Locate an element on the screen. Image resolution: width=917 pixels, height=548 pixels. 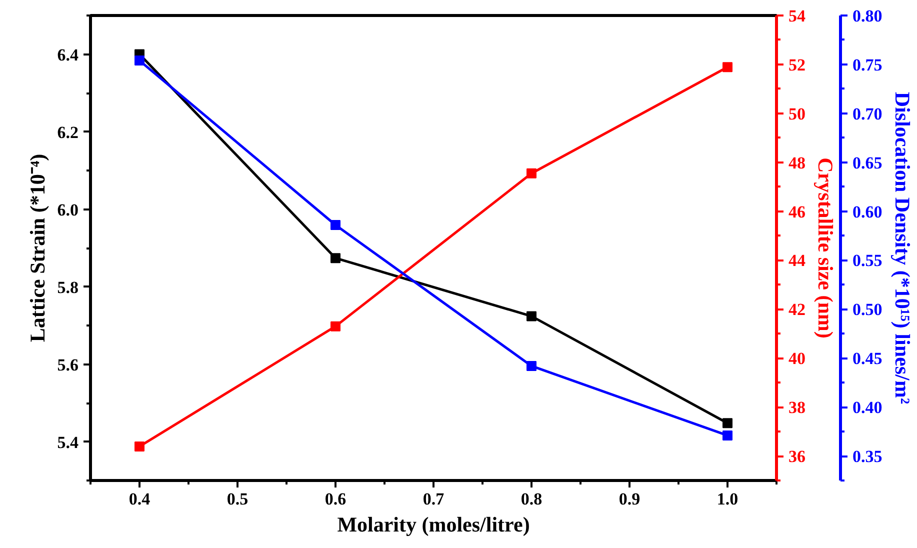
x-tick-label: 1.0 is located at coordinates (727, 499).